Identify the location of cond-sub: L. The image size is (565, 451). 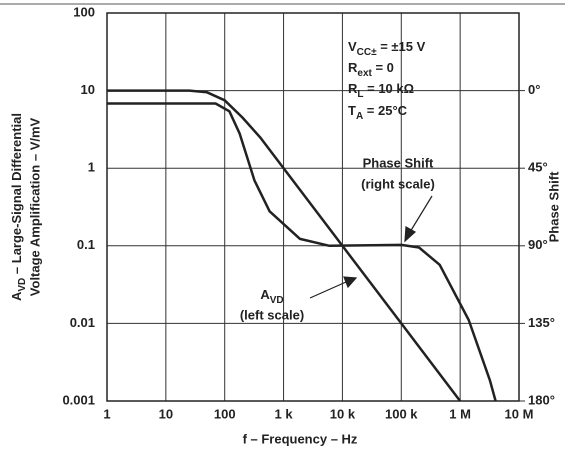
(360, 94).